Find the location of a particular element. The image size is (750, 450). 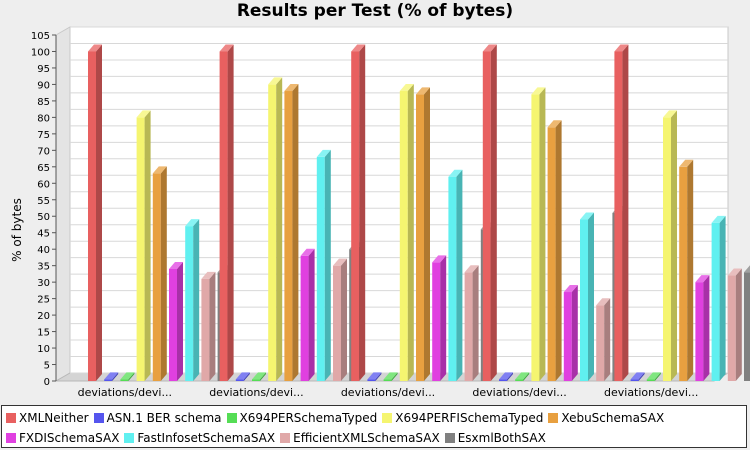

y-tick-label: 65 is located at coordinates (43, 168).